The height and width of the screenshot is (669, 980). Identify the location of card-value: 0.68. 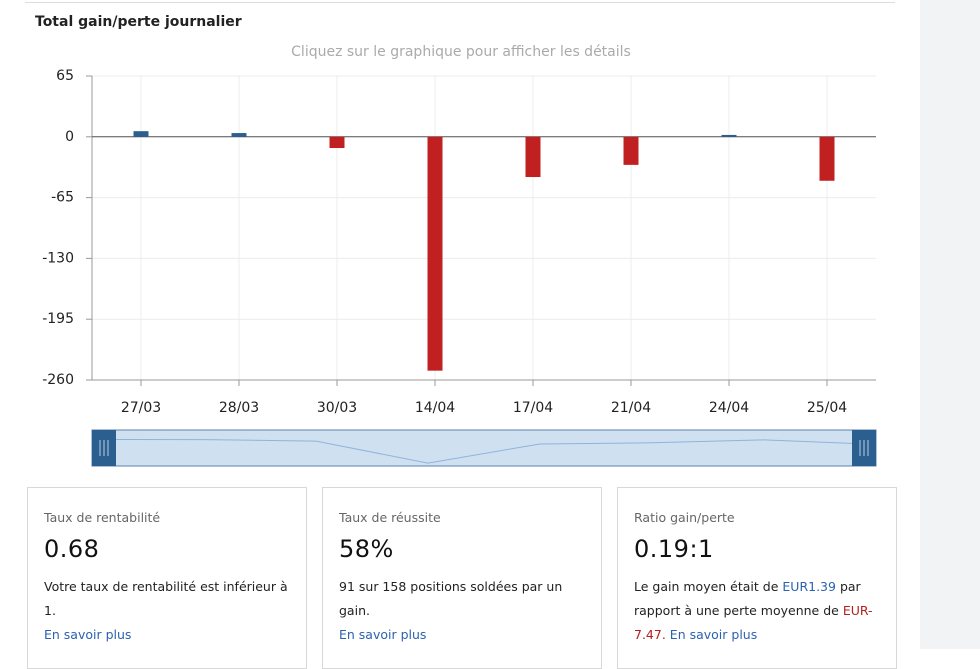
(72, 549).